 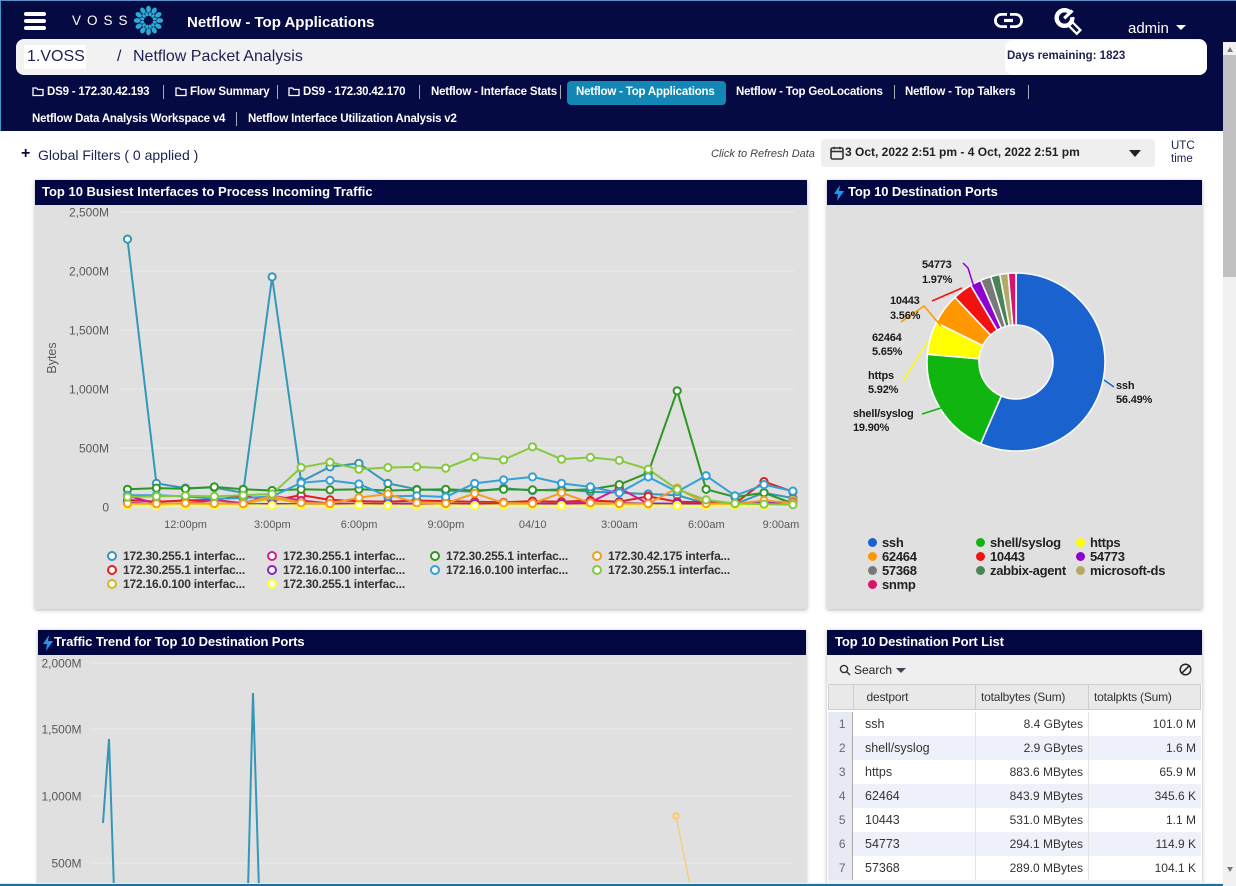 I want to click on svg-text: 6:00am, so click(x=706, y=525).